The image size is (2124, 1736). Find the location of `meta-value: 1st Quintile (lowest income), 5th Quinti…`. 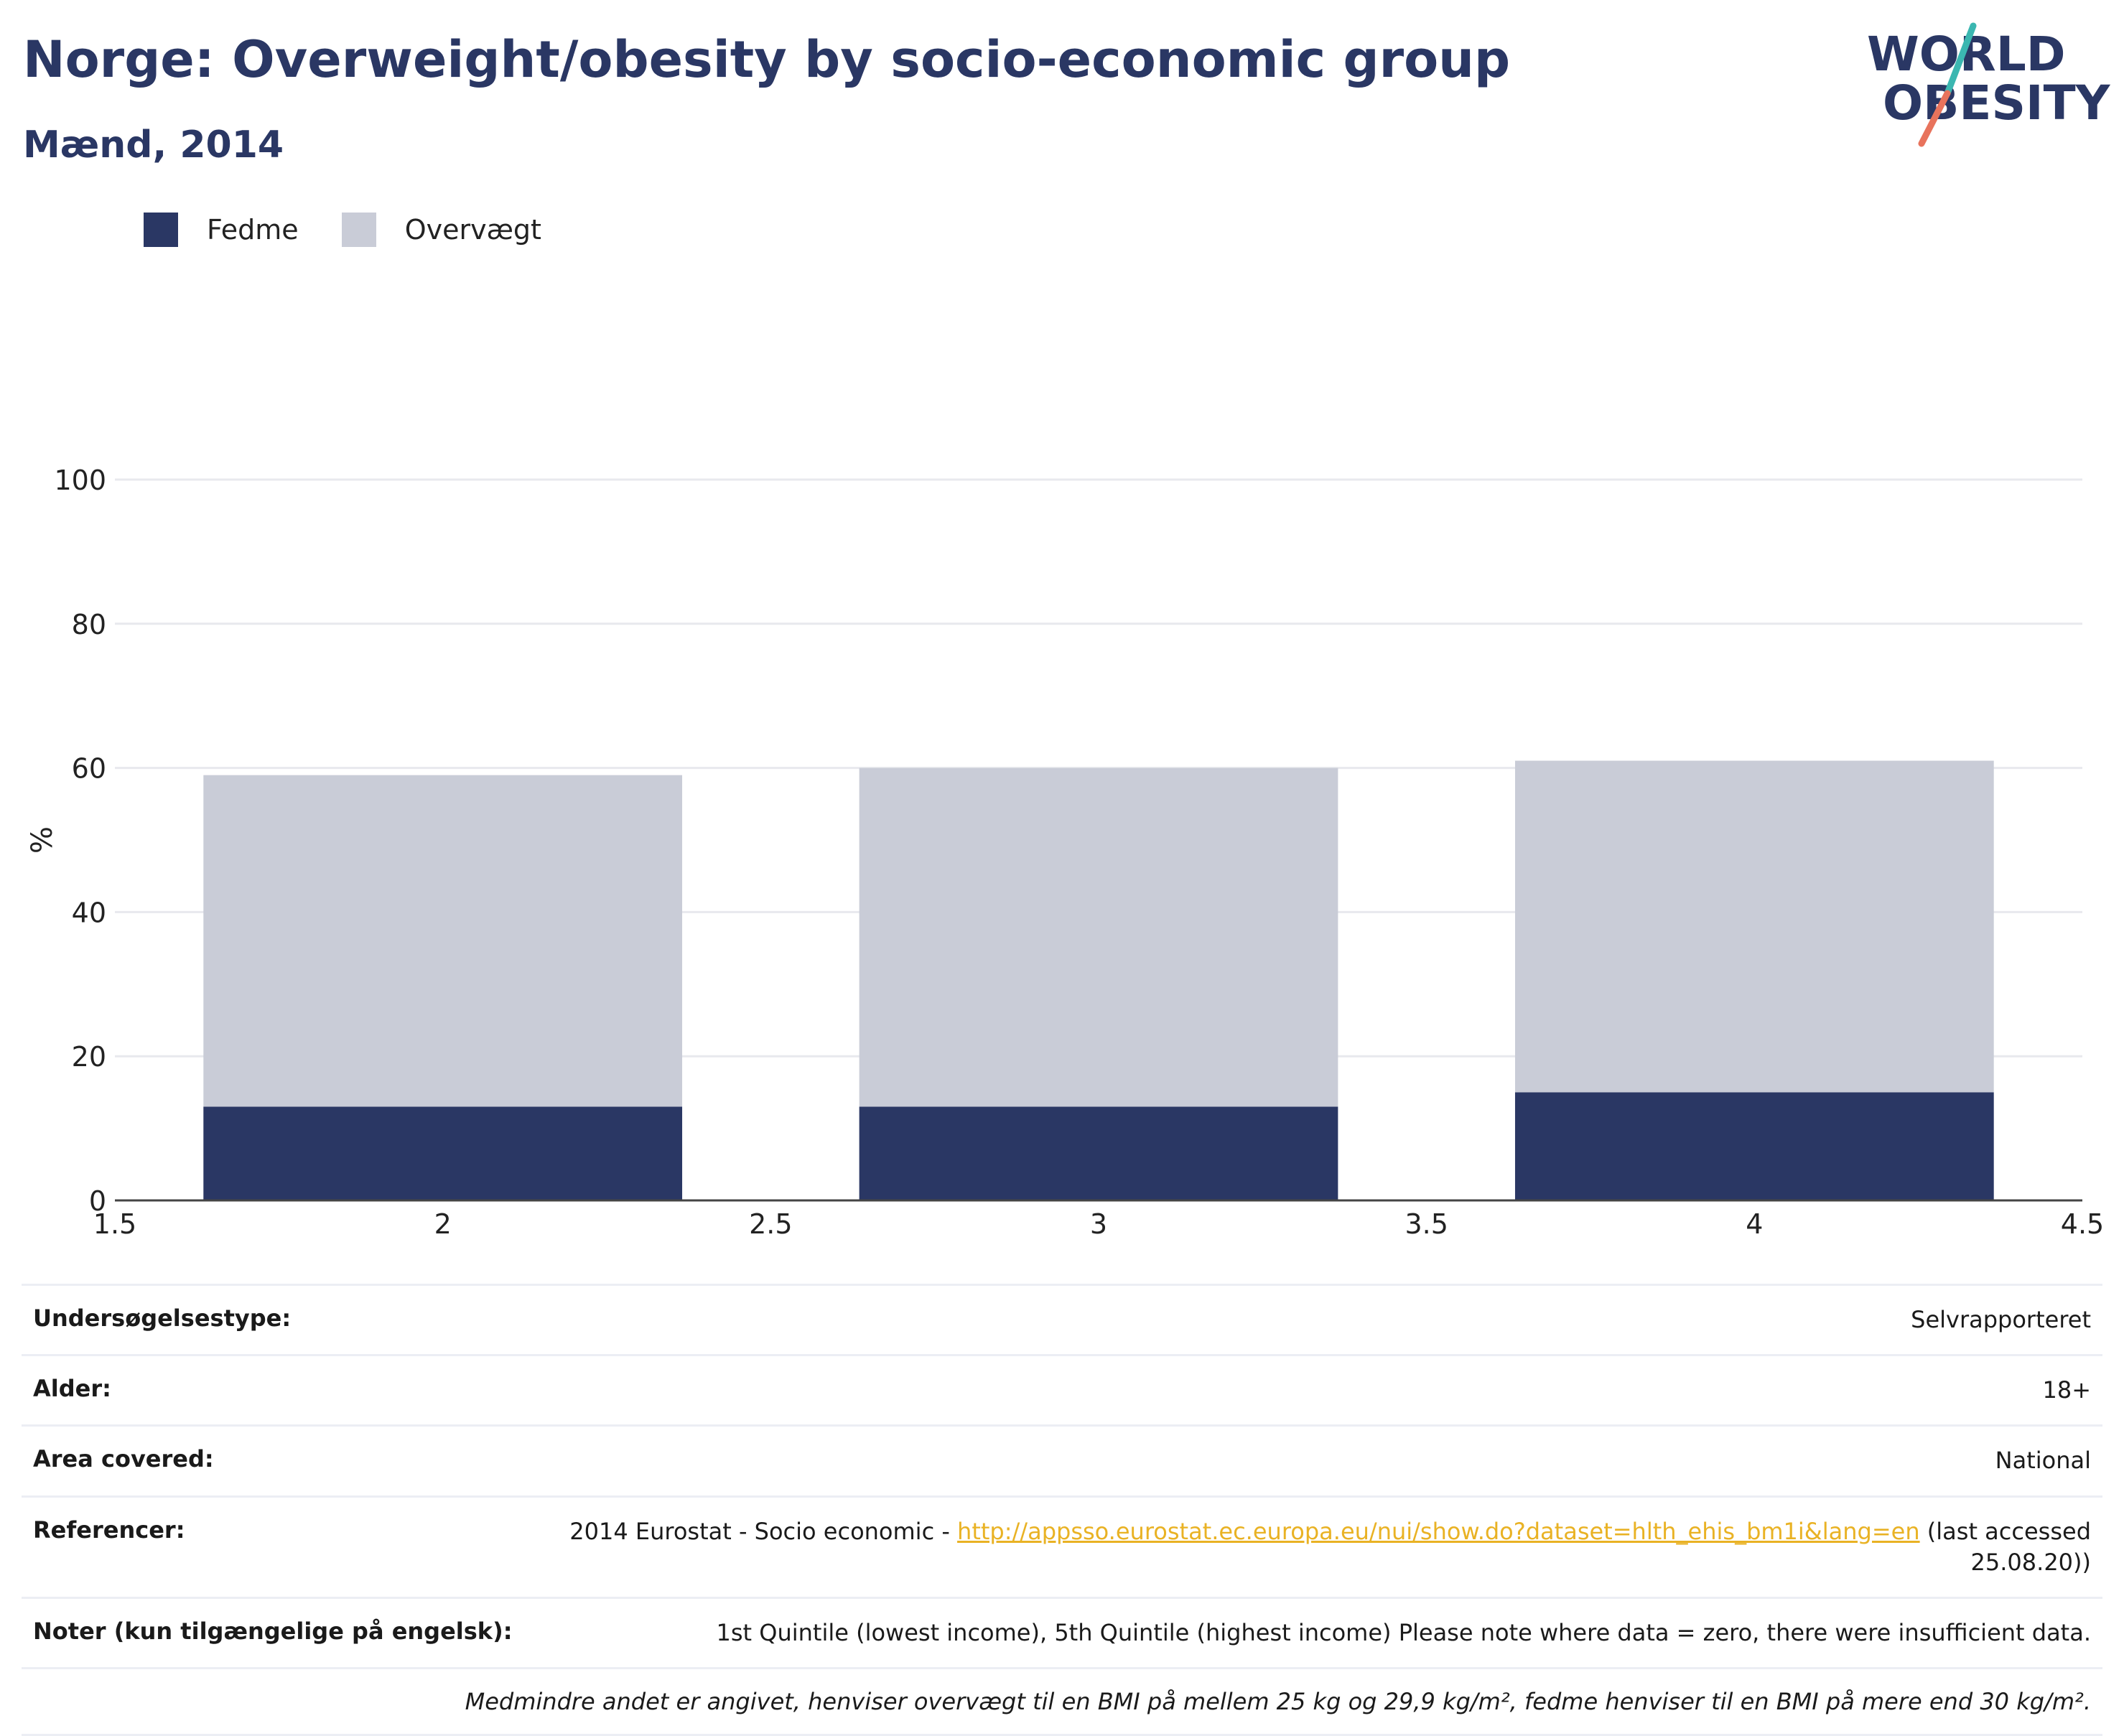

meta-value: 1st Quintile (lowest income), 5th Quinti… is located at coordinates (1404, 1632).